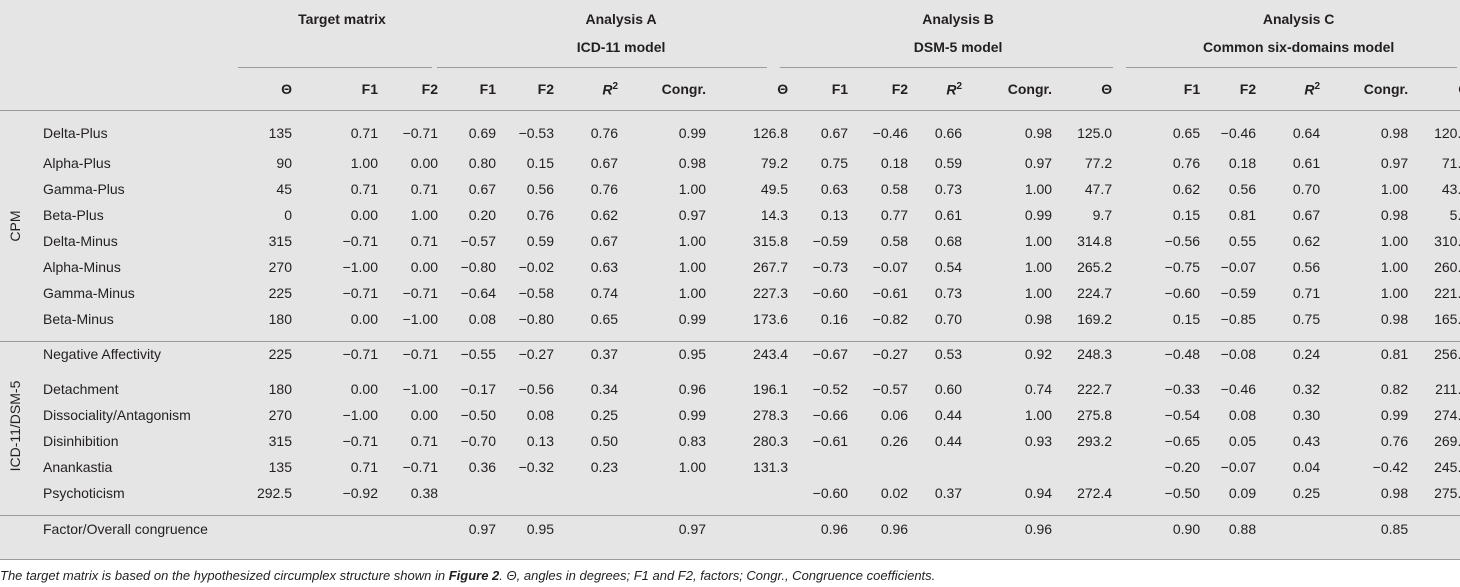 This screenshot has height=587, width=1460. I want to click on table-cell: −0.53, so click(536, 133).